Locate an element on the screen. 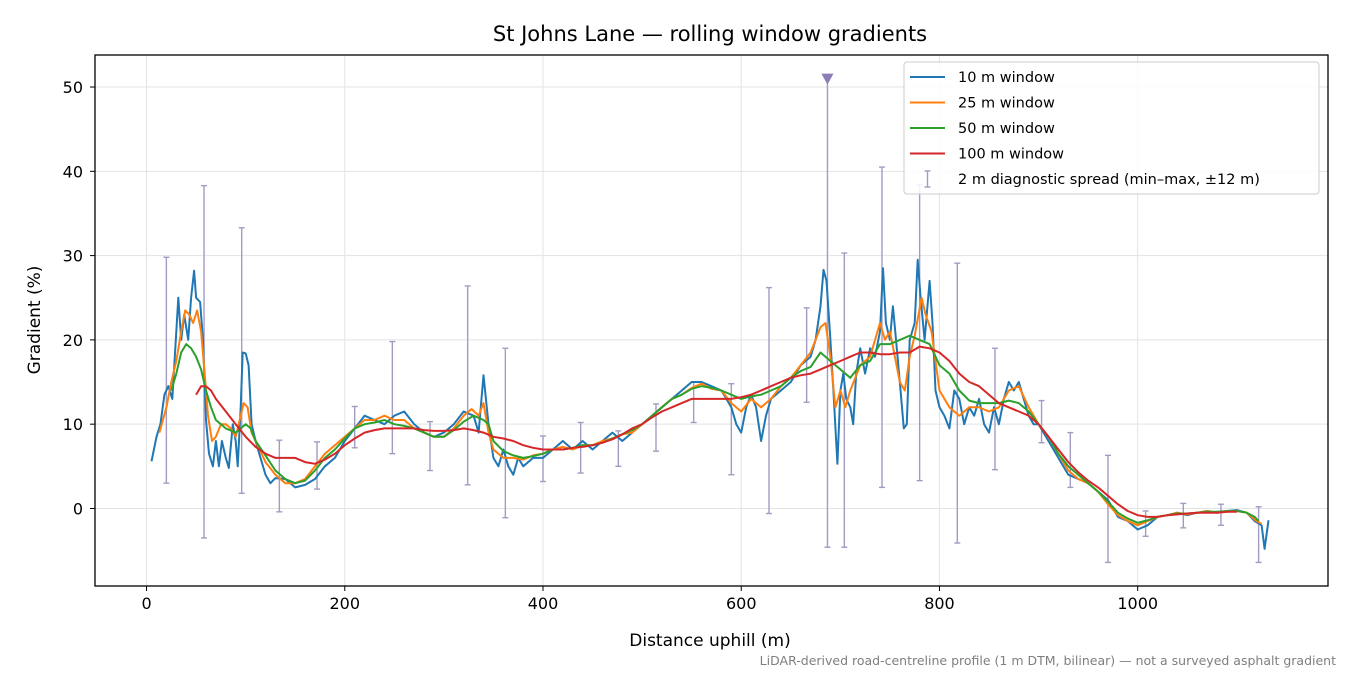 The height and width of the screenshot is (675, 1350). legend-item: 10 m window is located at coordinates (982, 78).